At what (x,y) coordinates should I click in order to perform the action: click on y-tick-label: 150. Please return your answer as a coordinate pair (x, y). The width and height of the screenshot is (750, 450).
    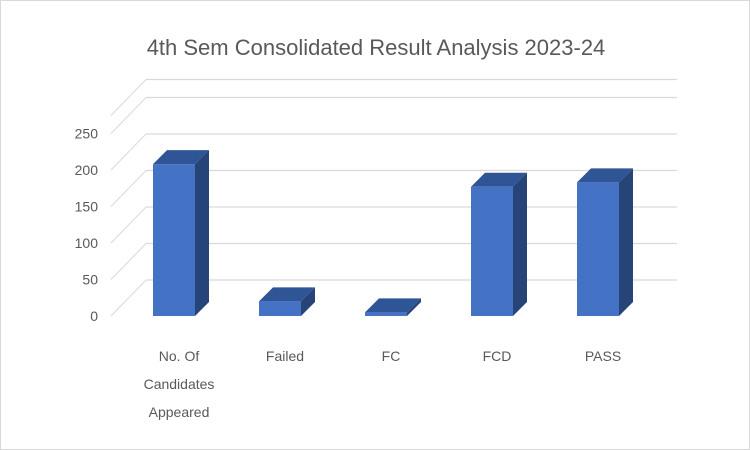
    Looking at the image, I should click on (87, 207).